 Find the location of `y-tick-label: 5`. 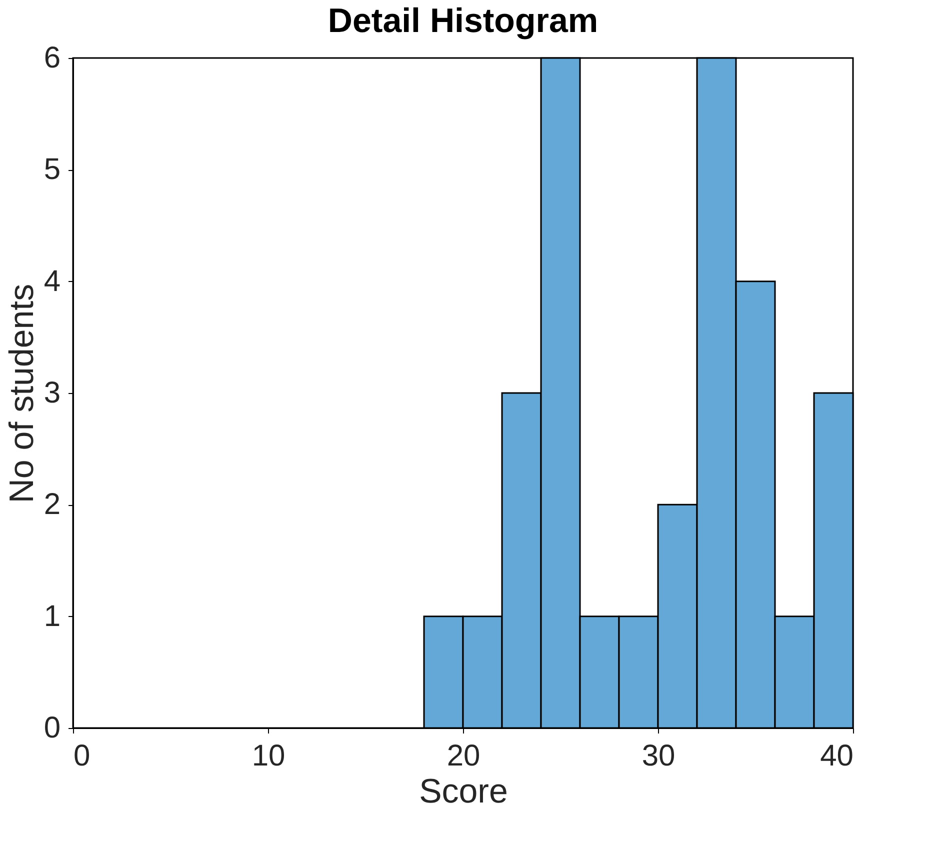

y-tick-label: 5 is located at coordinates (52, 169).